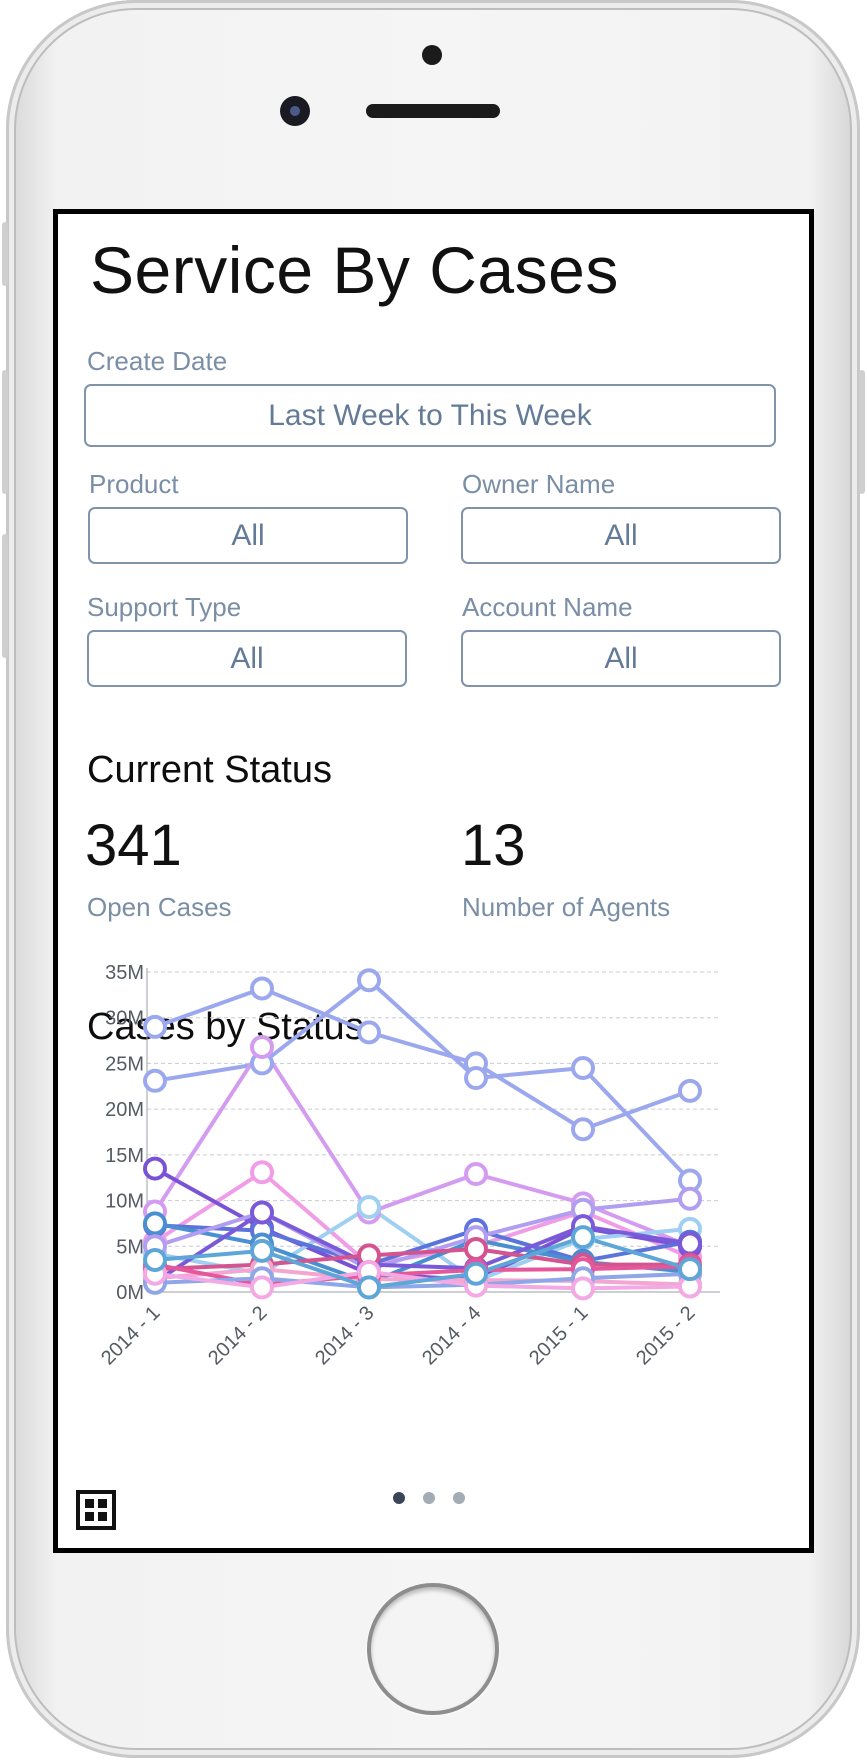 This screenshot has height=1763, width=867. What do you see at coordinates (433, 1649) in the screenshot?
I see `home-button` at bounding box center [433, 1649].